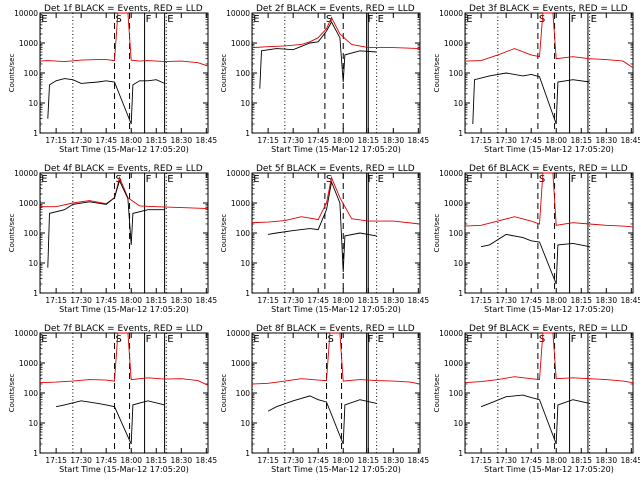 The image size is (640, 480). I want to click on chart-title: Det 5f BLACK = Events, RED = LLD, so click(335, 169).